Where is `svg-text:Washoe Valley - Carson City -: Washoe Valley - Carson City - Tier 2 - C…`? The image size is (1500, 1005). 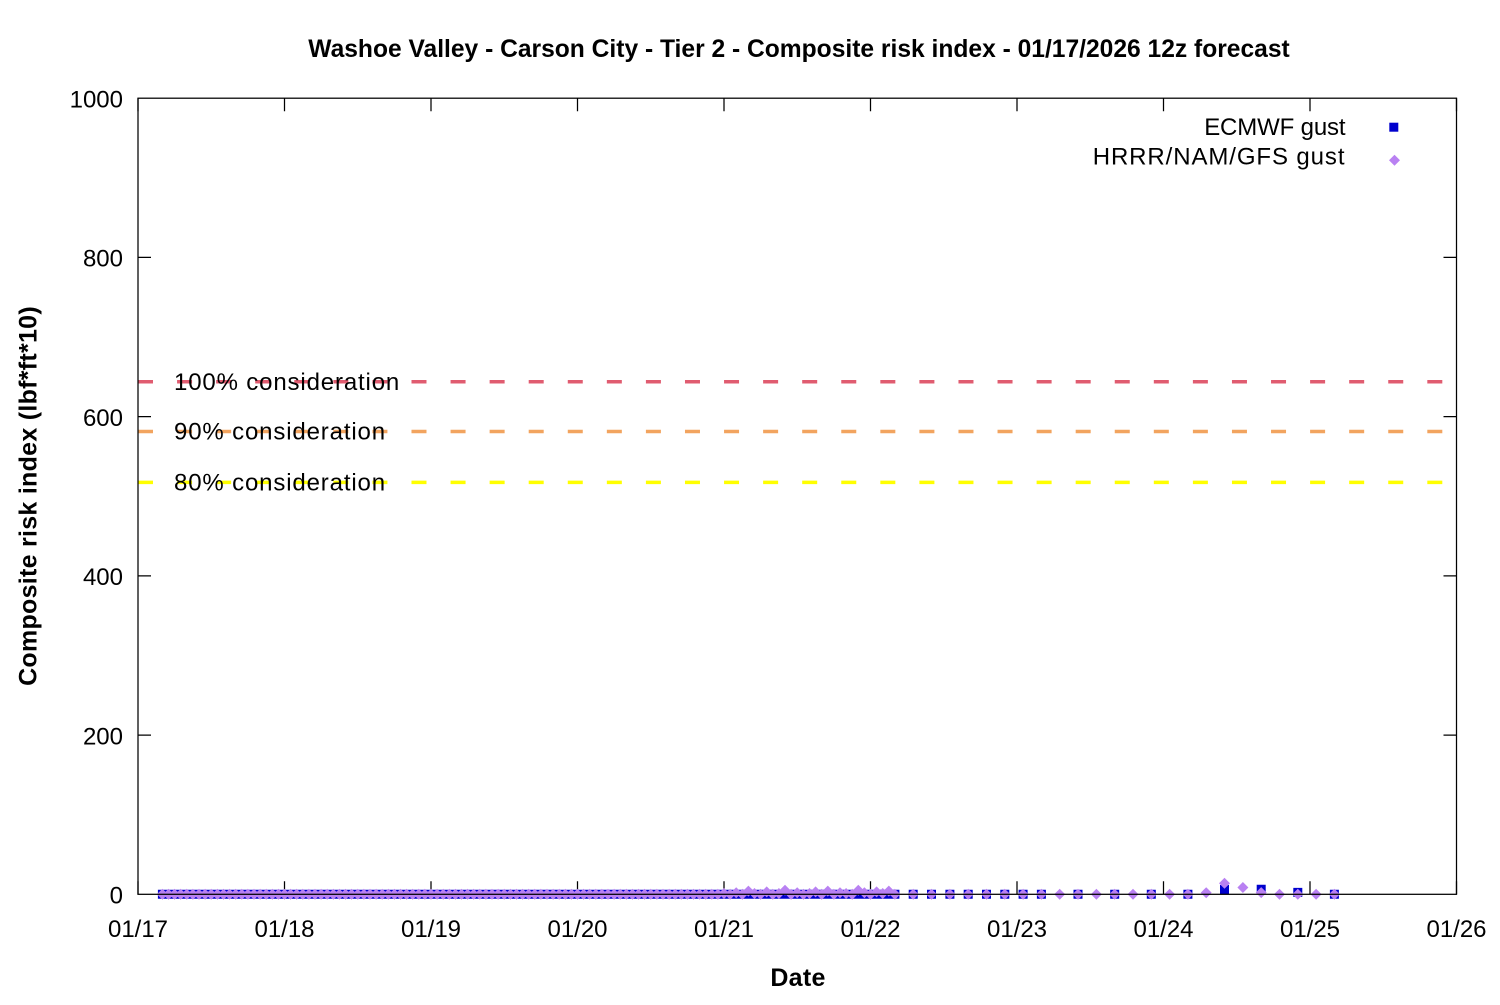
svg-text:Washoe Valley - Carson City -: Washoe Valley - Carson City - Tier 2 - C… is located at coordinates (798, 49).